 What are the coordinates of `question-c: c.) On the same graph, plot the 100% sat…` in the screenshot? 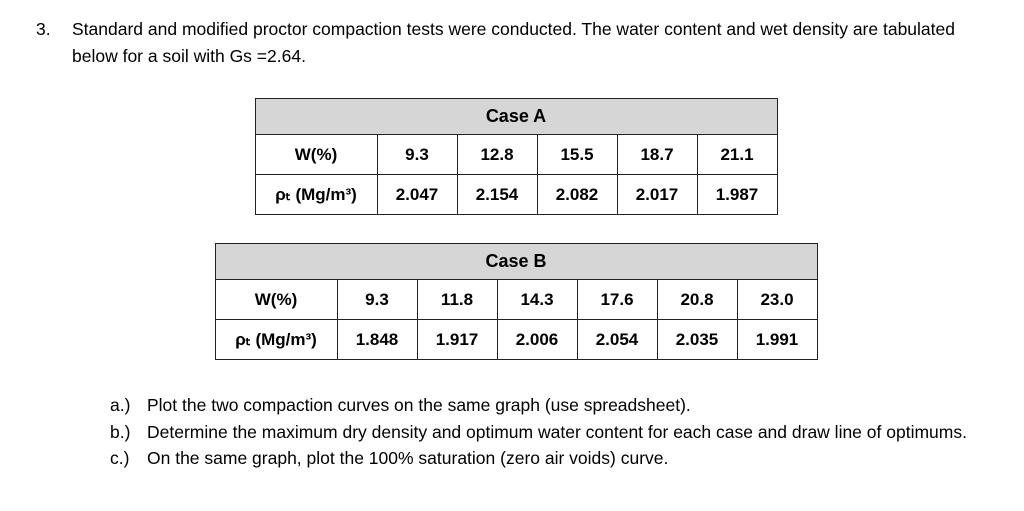 It's located at (553, 458).